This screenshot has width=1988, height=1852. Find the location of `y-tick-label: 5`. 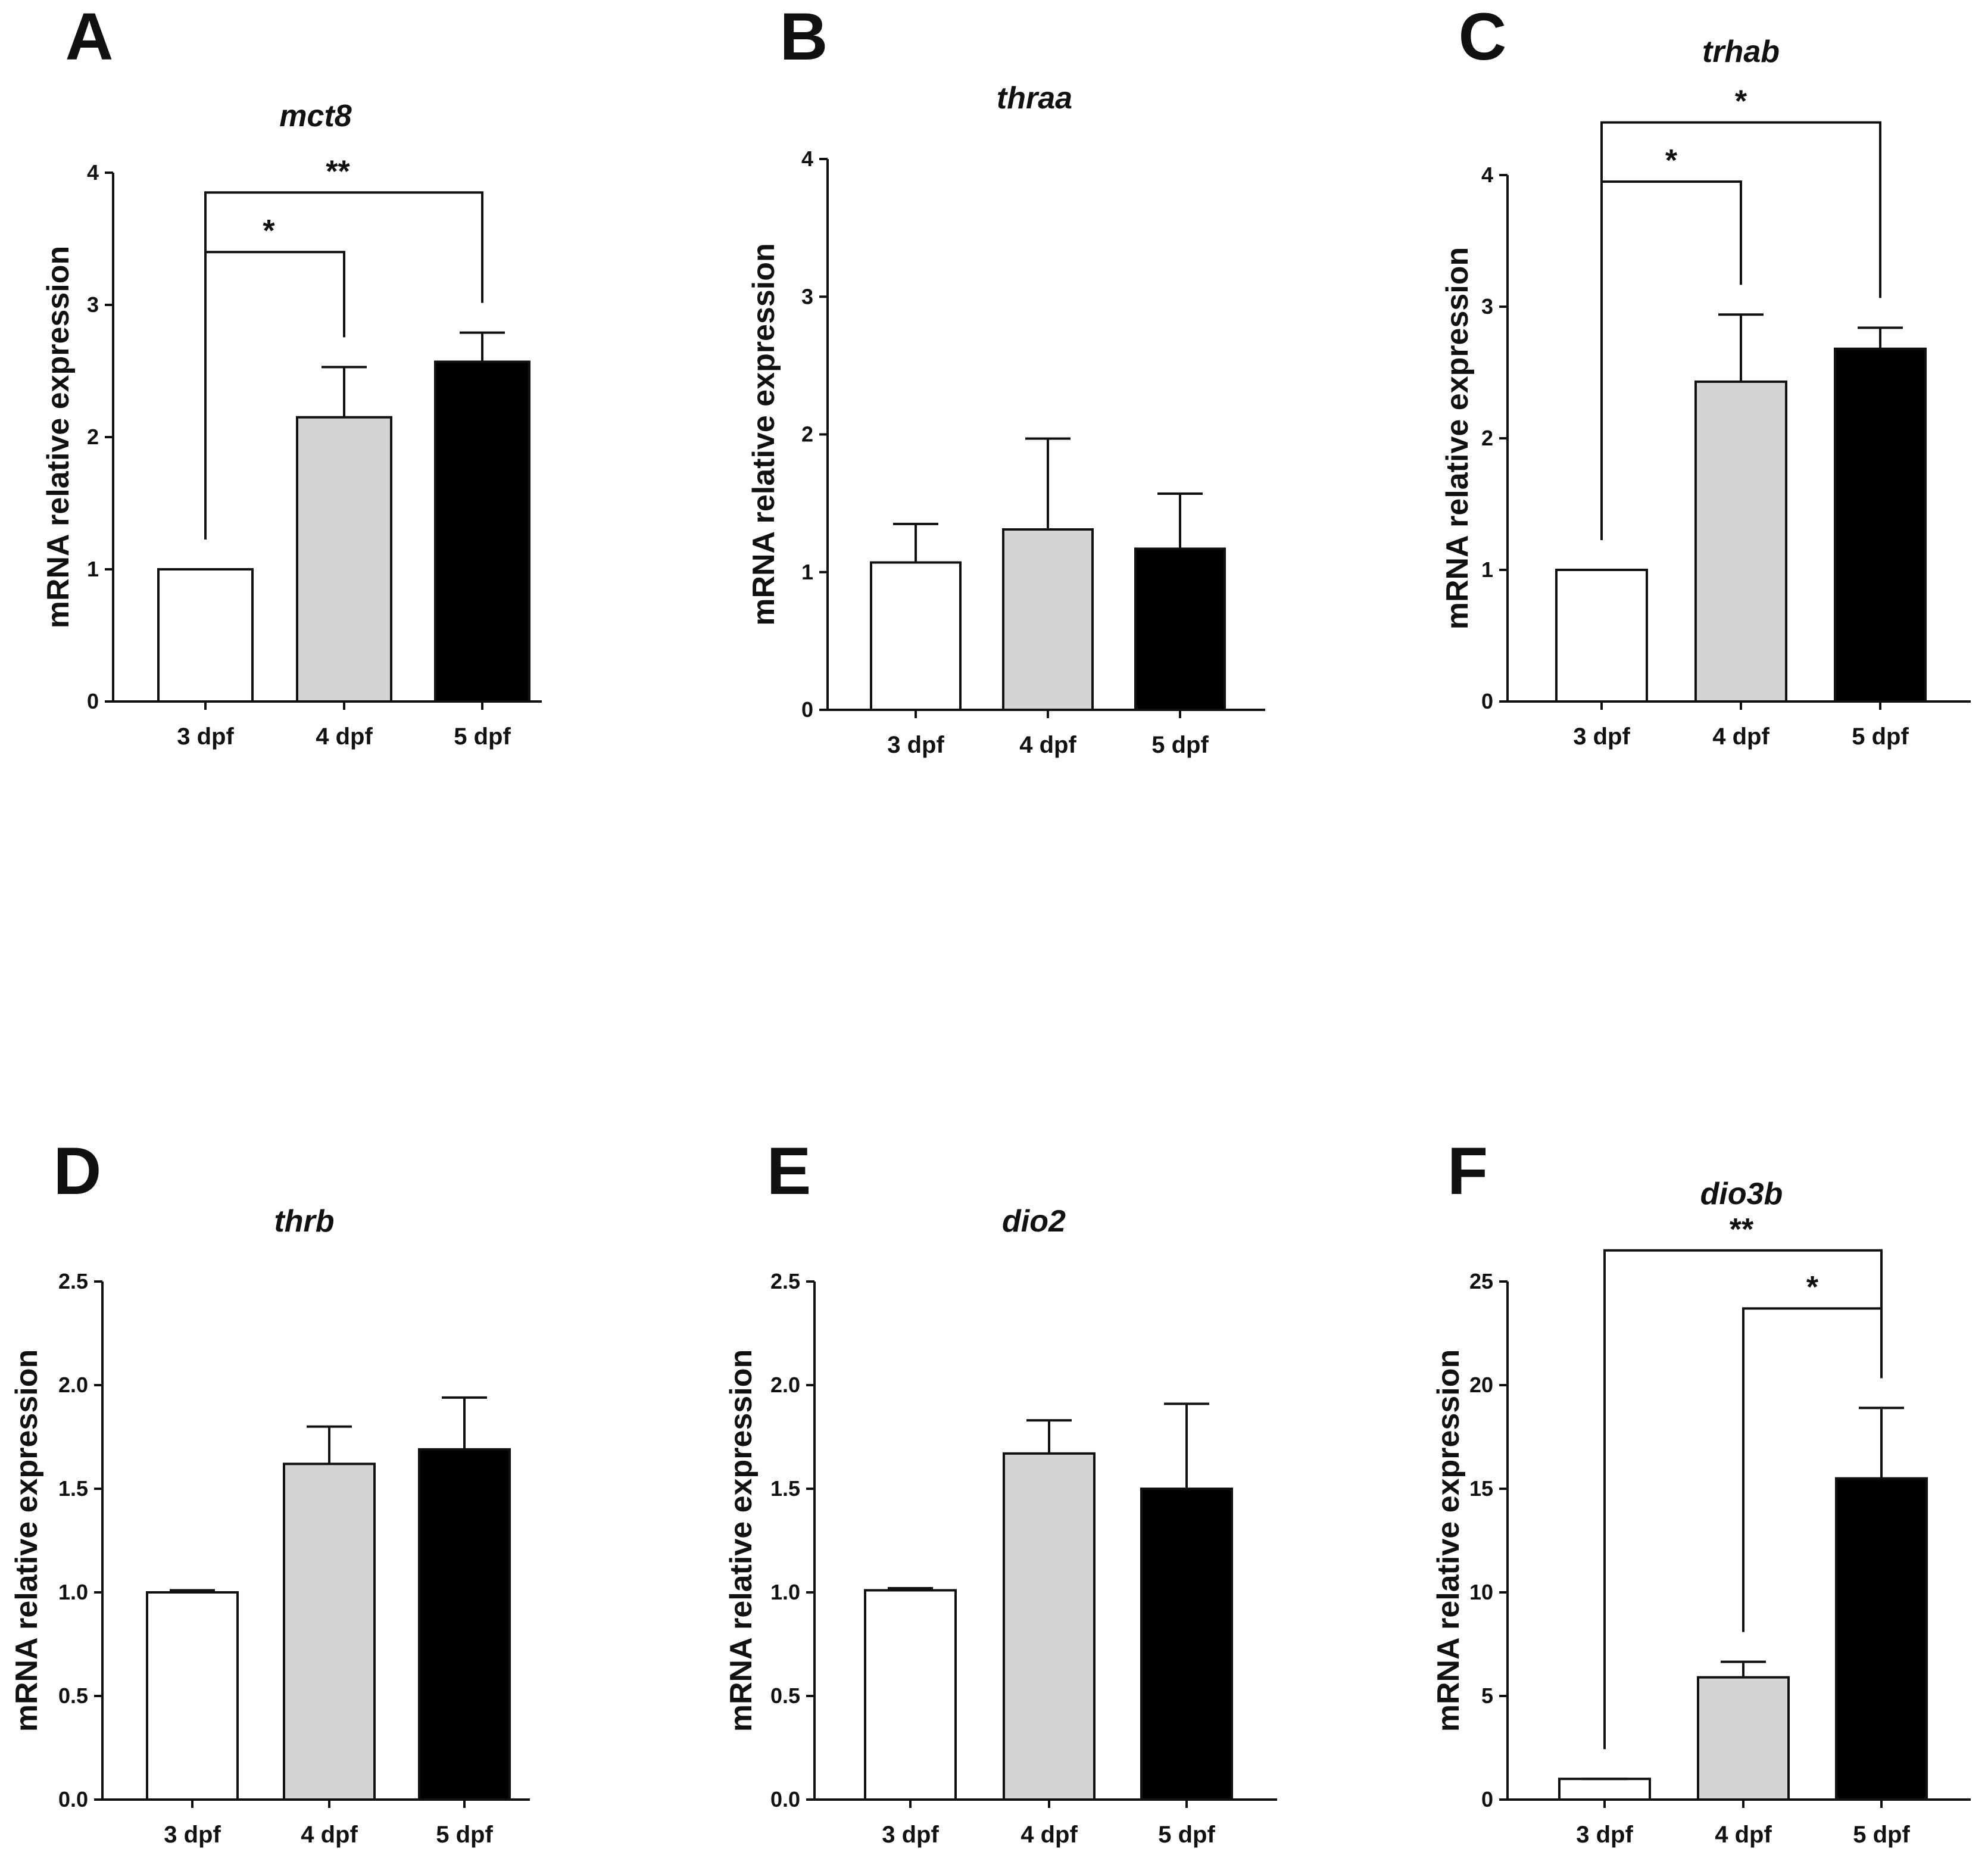

y-tick-label: 5 is located at coordinates (1487, 1695).